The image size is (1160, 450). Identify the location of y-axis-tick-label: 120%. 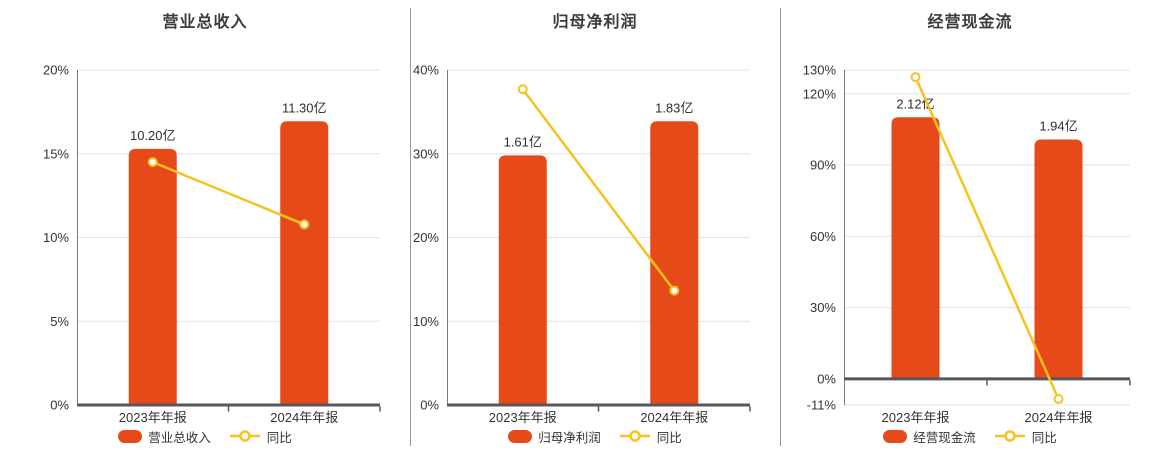
(820, 93).